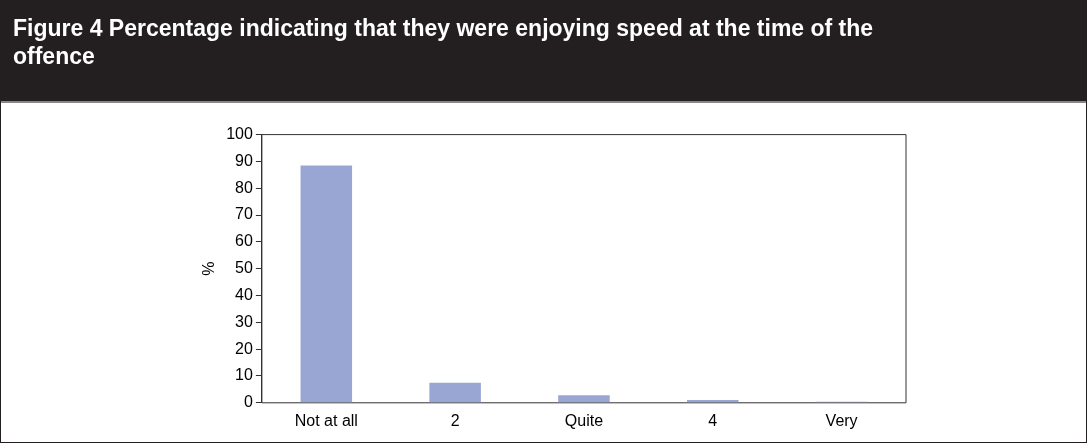  Describe the element at coordinates (244, 187) in the screenshot. I see `y-tick-label: 80` at that location.